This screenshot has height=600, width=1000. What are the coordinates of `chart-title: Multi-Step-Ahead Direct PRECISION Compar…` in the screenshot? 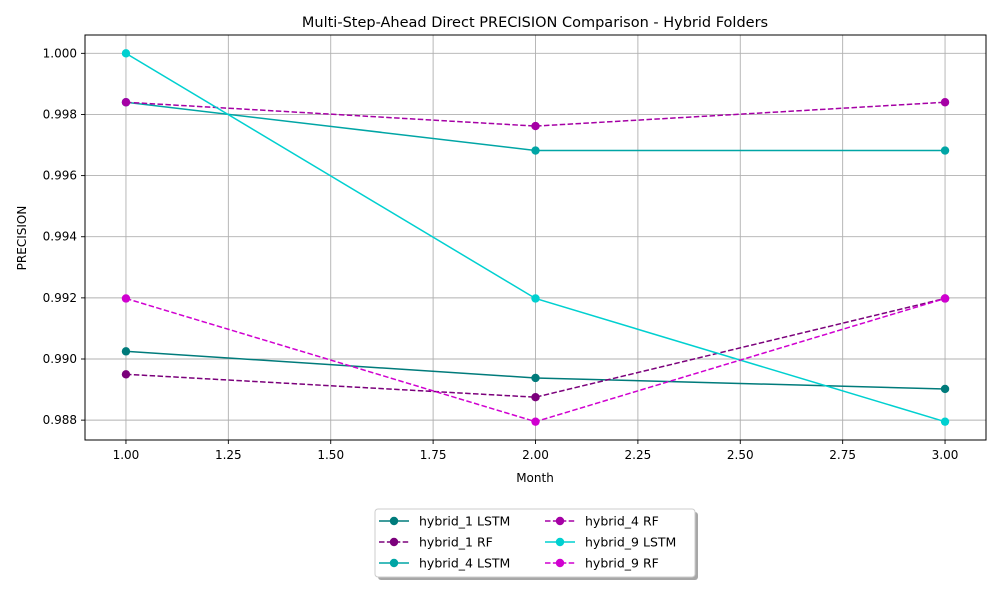 It's located at (535, 23).